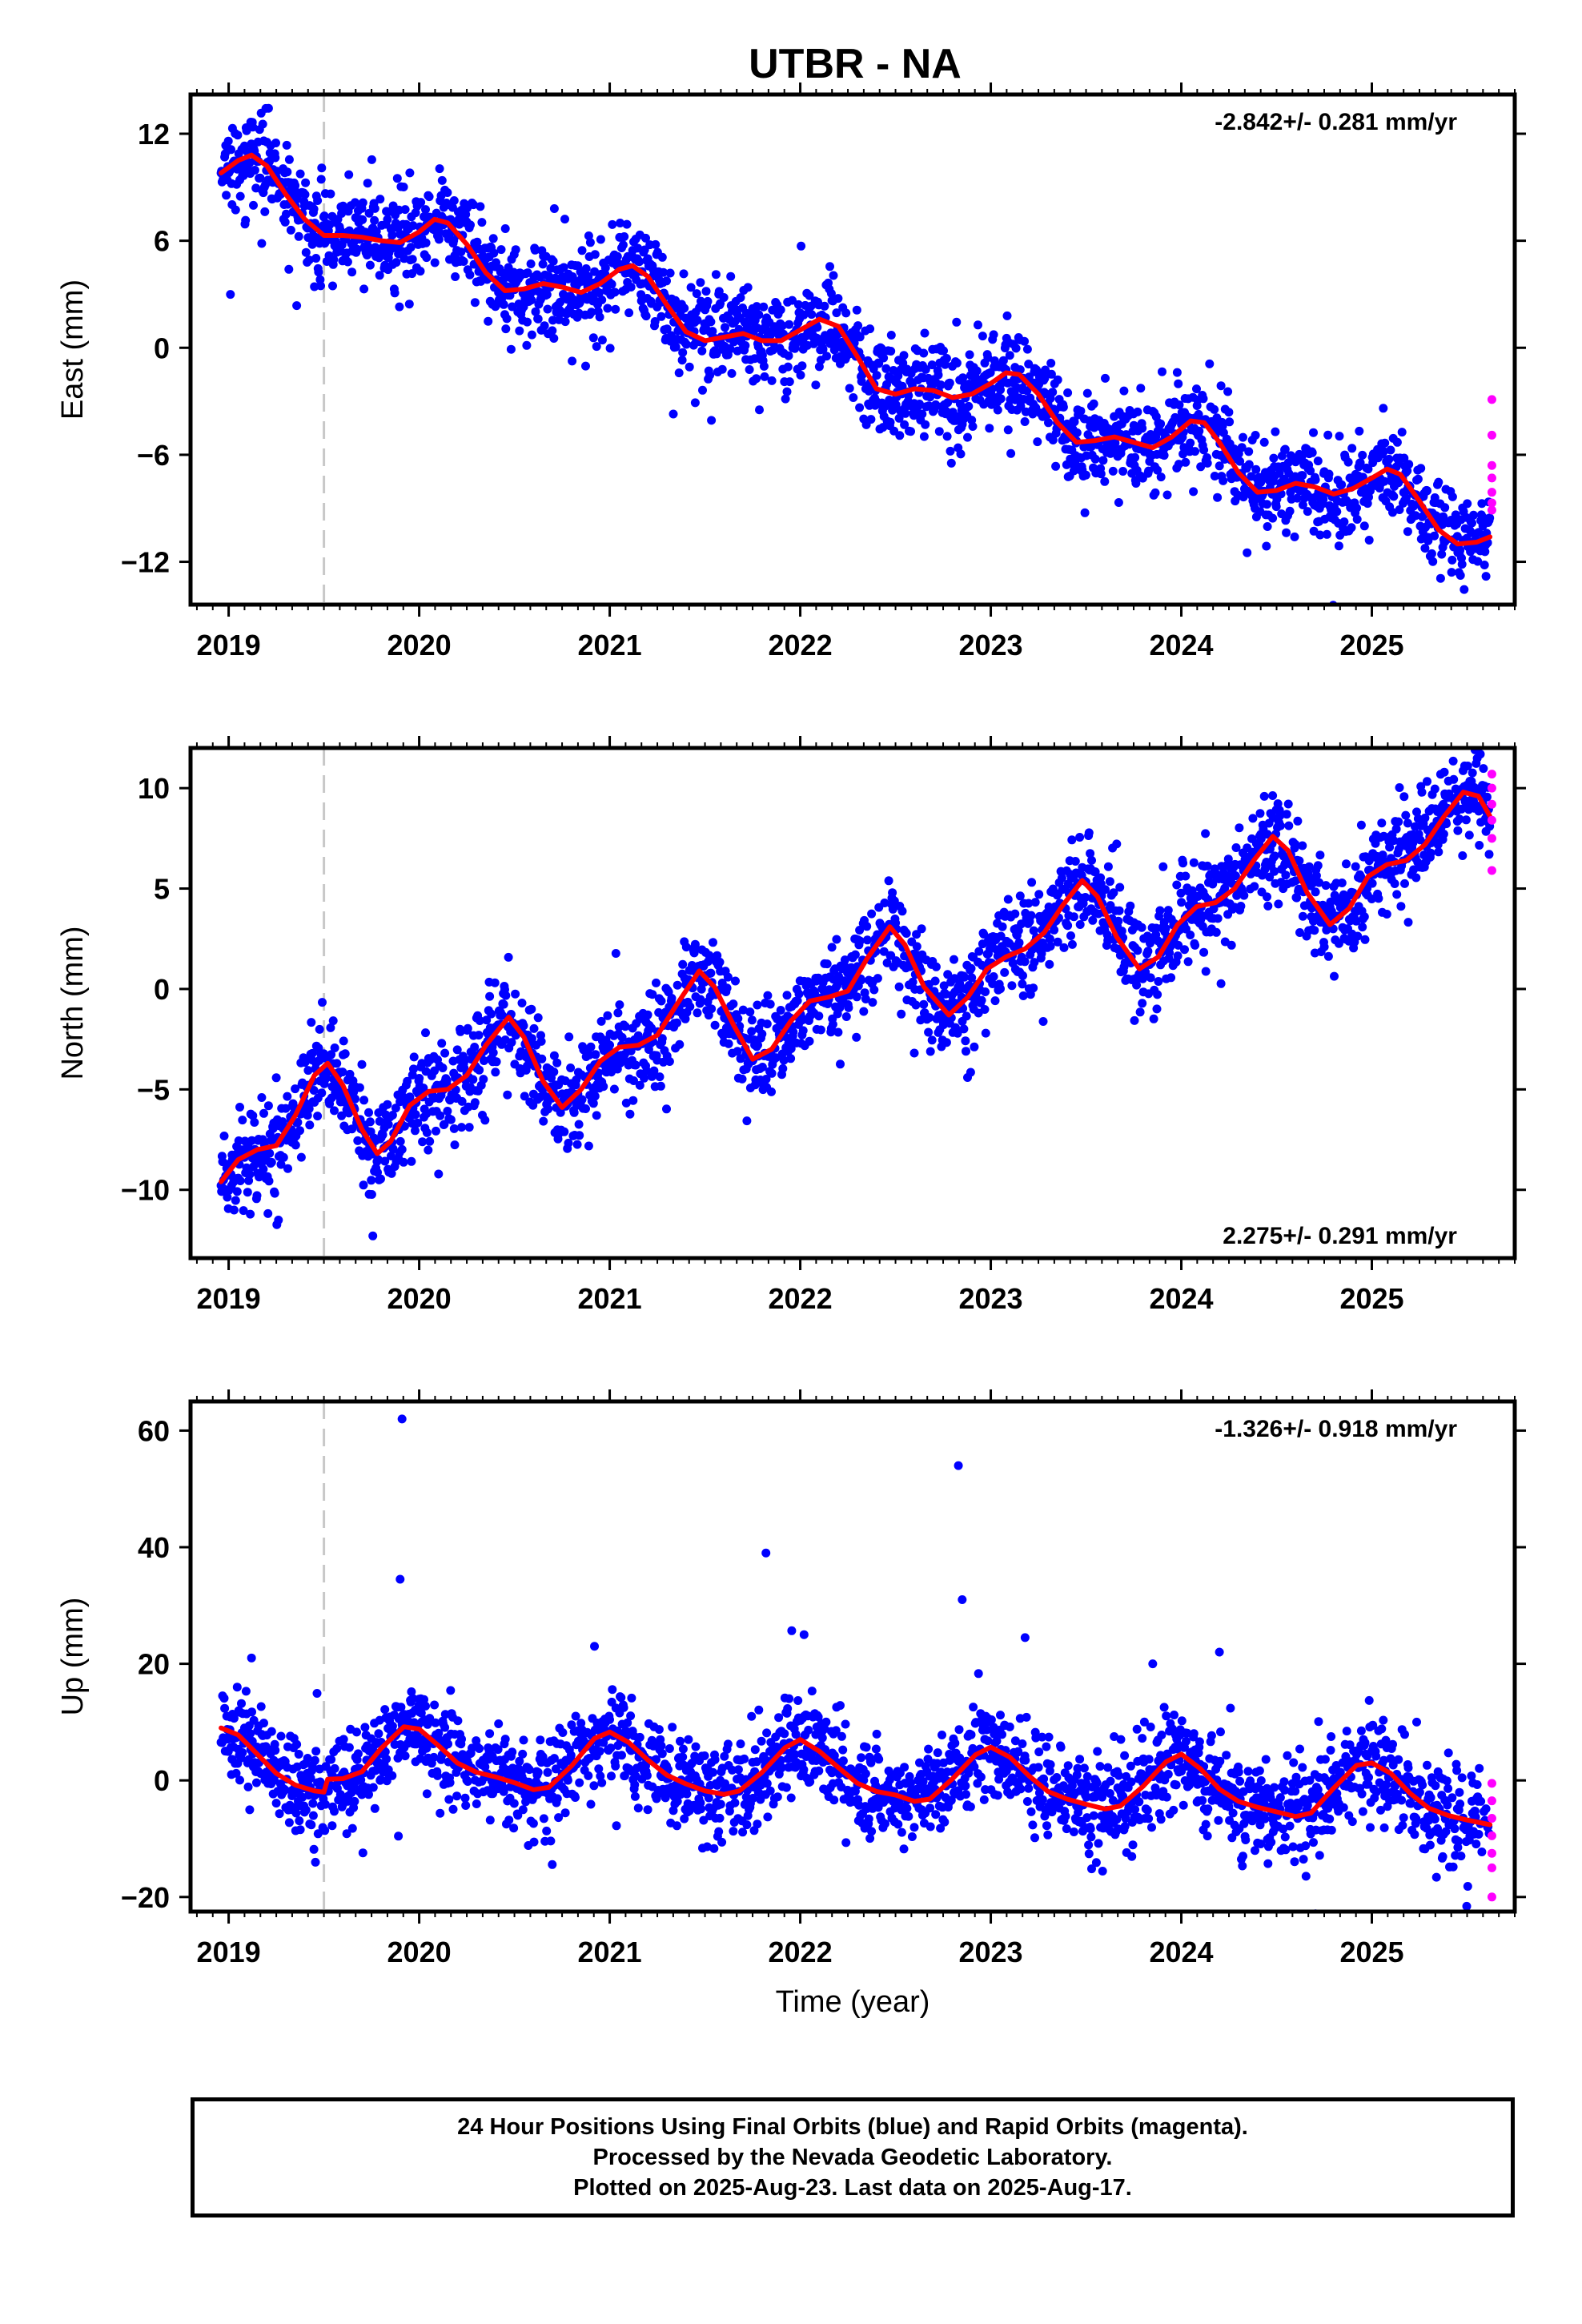  Describe the element at coordinates (419, 645) in the screenshot. I see `x-tick-label: 2020` at that location.